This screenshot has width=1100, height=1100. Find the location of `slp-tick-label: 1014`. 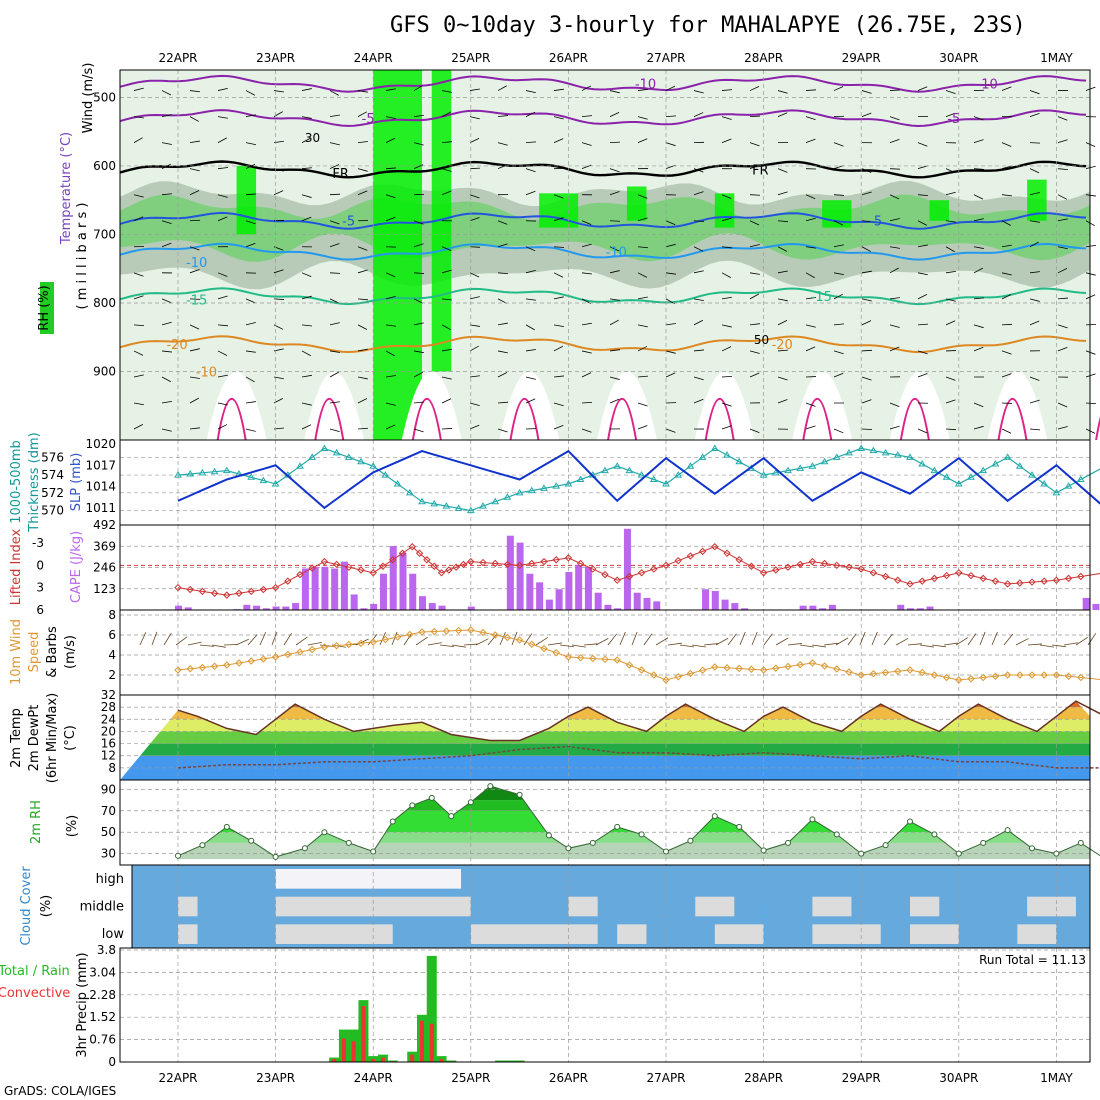

slp-tick-label: 1014 is located at coordinates (100, 487).